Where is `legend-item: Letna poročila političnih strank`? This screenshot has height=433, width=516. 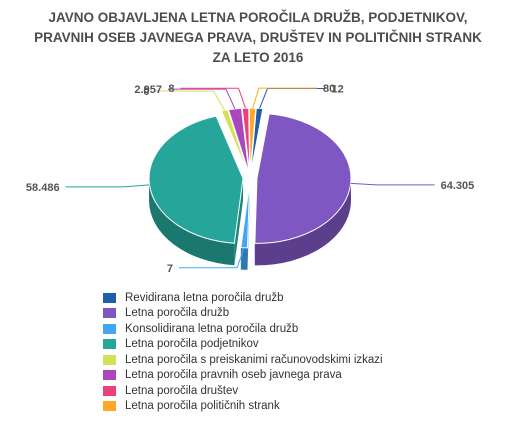
legend-item: Letna poročila političnih strank is located at coordinates (243, 407).